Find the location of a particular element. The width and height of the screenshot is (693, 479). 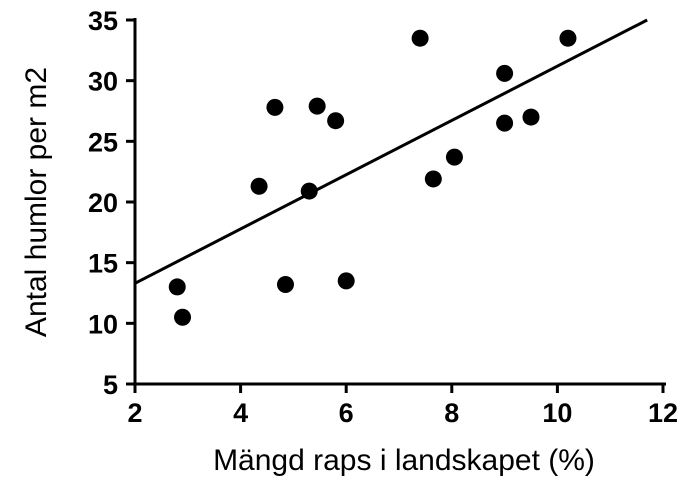

y-axis-ticks: 5 10 15 20 25 30 35 is located at coordinates (111, 203).